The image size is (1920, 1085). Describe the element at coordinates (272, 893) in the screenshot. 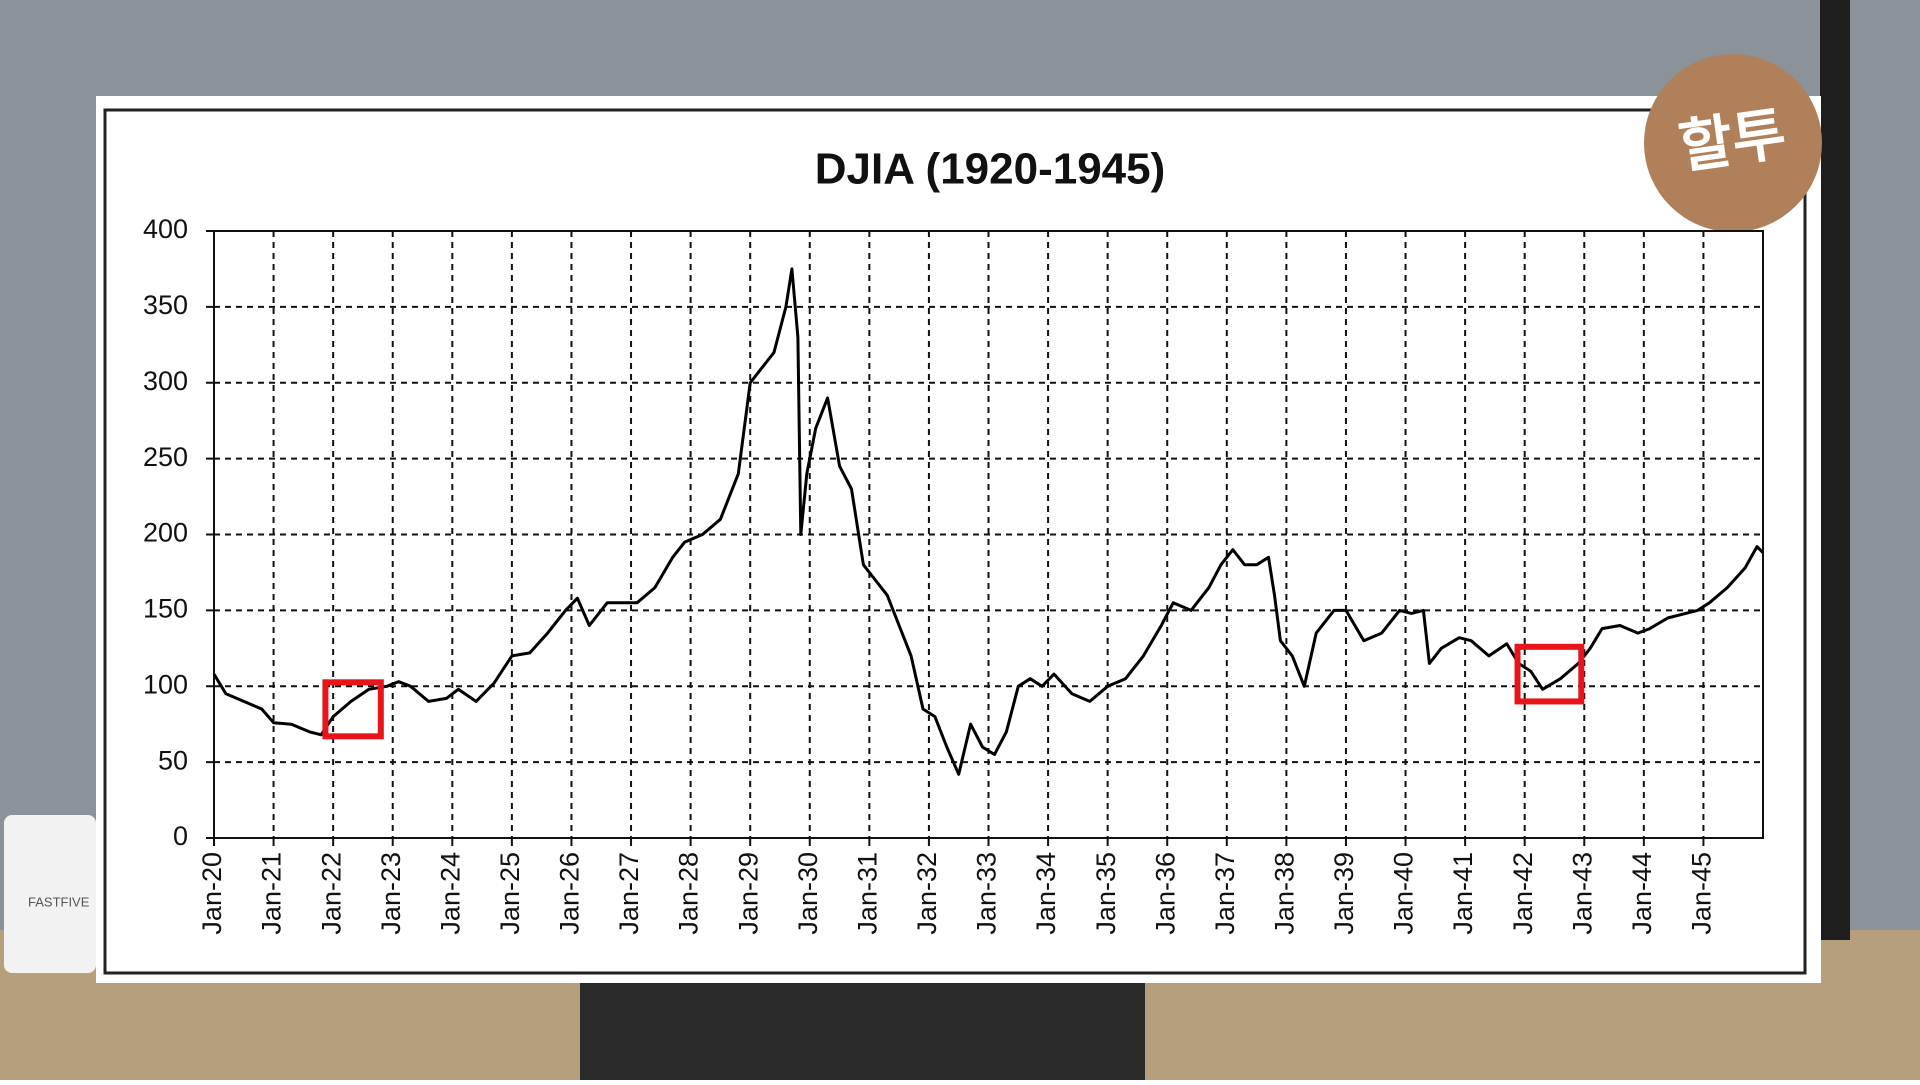

I see `x-tick-label: Jan-21` at that location.